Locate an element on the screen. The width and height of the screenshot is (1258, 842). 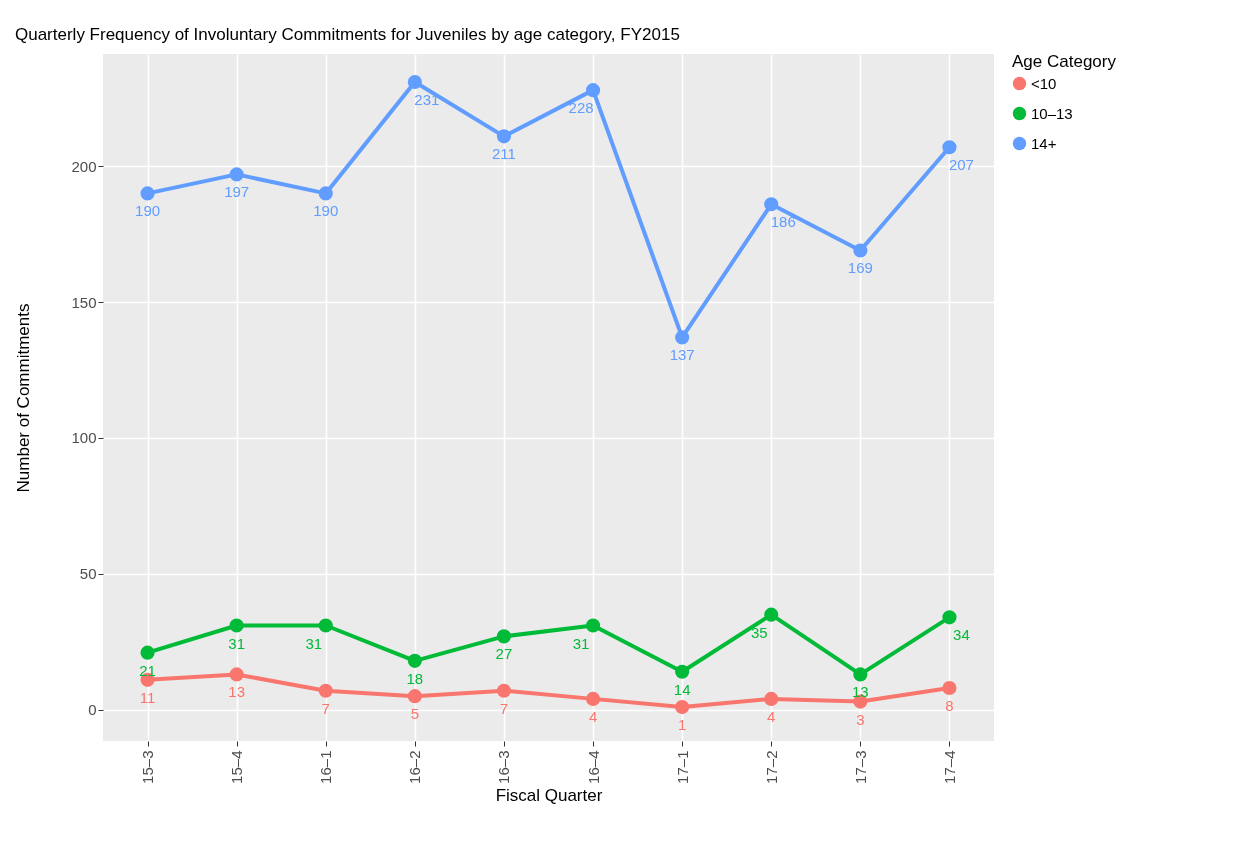
legend-label: 14+ is located at coordinates (1044, 143).